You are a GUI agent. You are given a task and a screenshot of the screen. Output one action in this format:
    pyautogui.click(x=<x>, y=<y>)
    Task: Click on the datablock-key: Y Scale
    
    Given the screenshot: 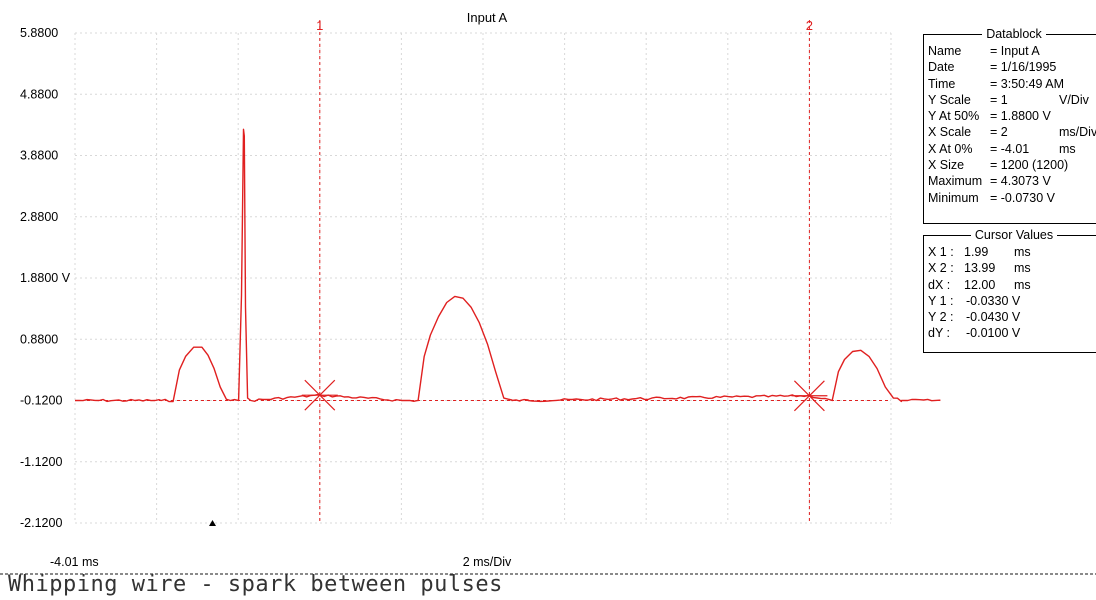 What is the action you would take?
    pyautogui.click(x=949, y=99)
    